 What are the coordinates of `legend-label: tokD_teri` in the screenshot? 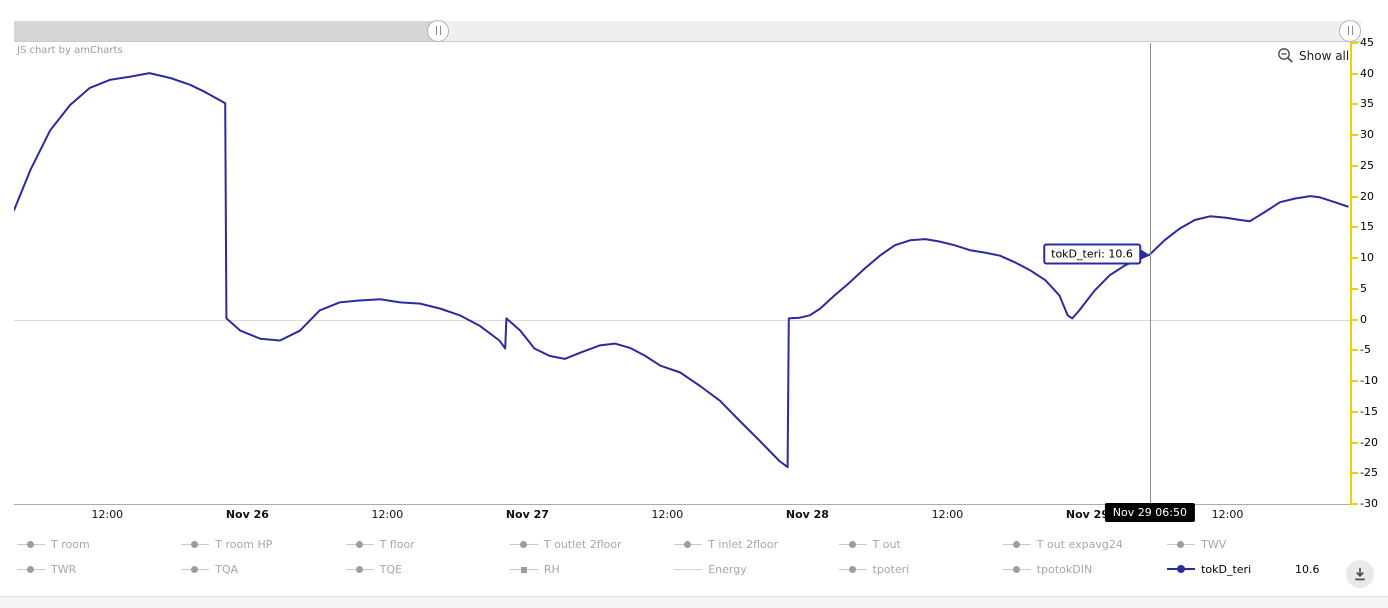 It's located at (1226, 569).